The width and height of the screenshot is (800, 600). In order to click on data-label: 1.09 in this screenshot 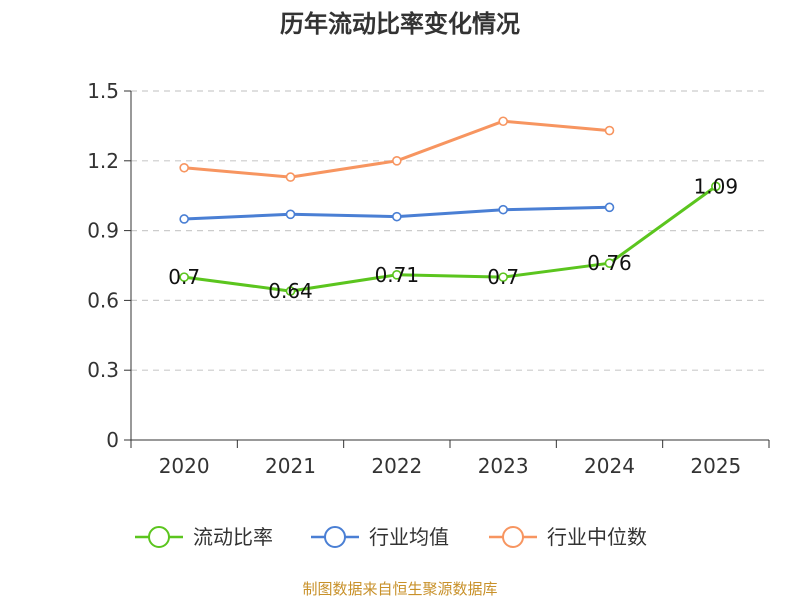, I will do `click(716, 186)`.